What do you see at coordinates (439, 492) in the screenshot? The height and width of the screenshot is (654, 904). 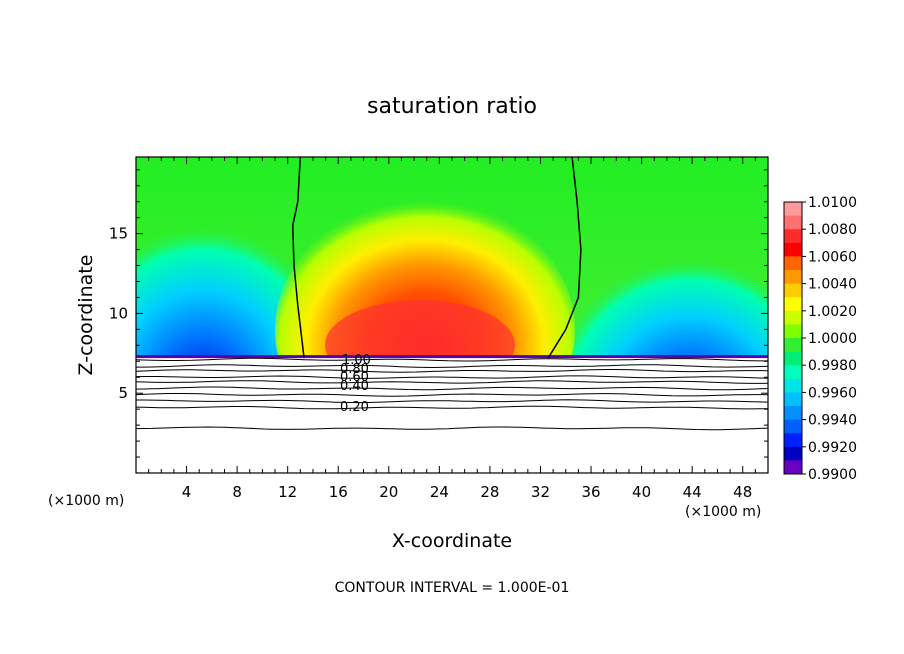 I see `x-tick-label: 24` at bounding box center [439, 492].